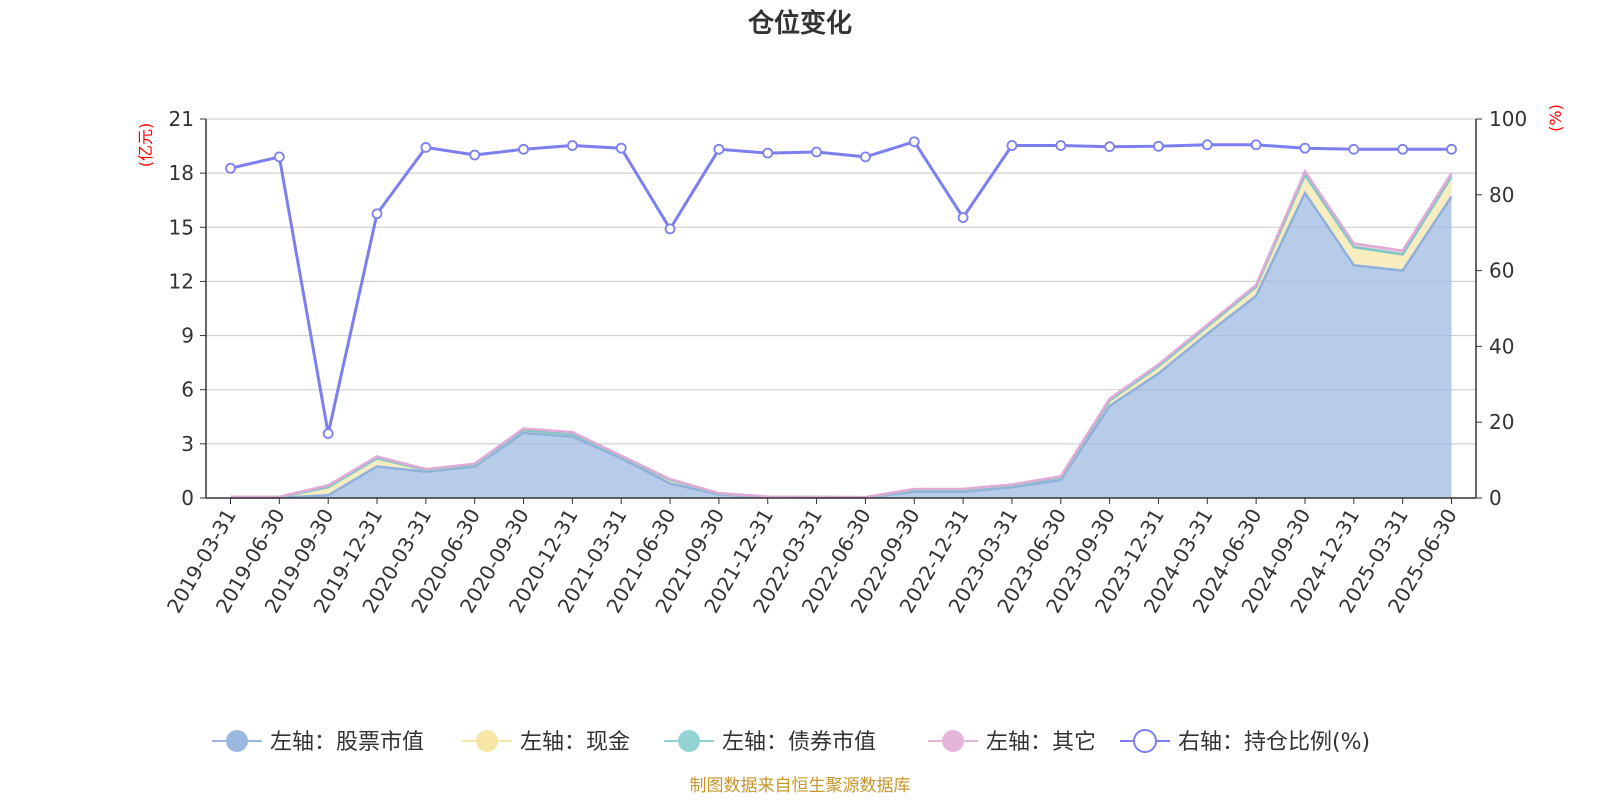 This screenshot has height=800, width=1600. What do you see at coordinates (181, 227) in the screenshot?
I see `left-tick-label: 15` at bounding box center [181, 227].